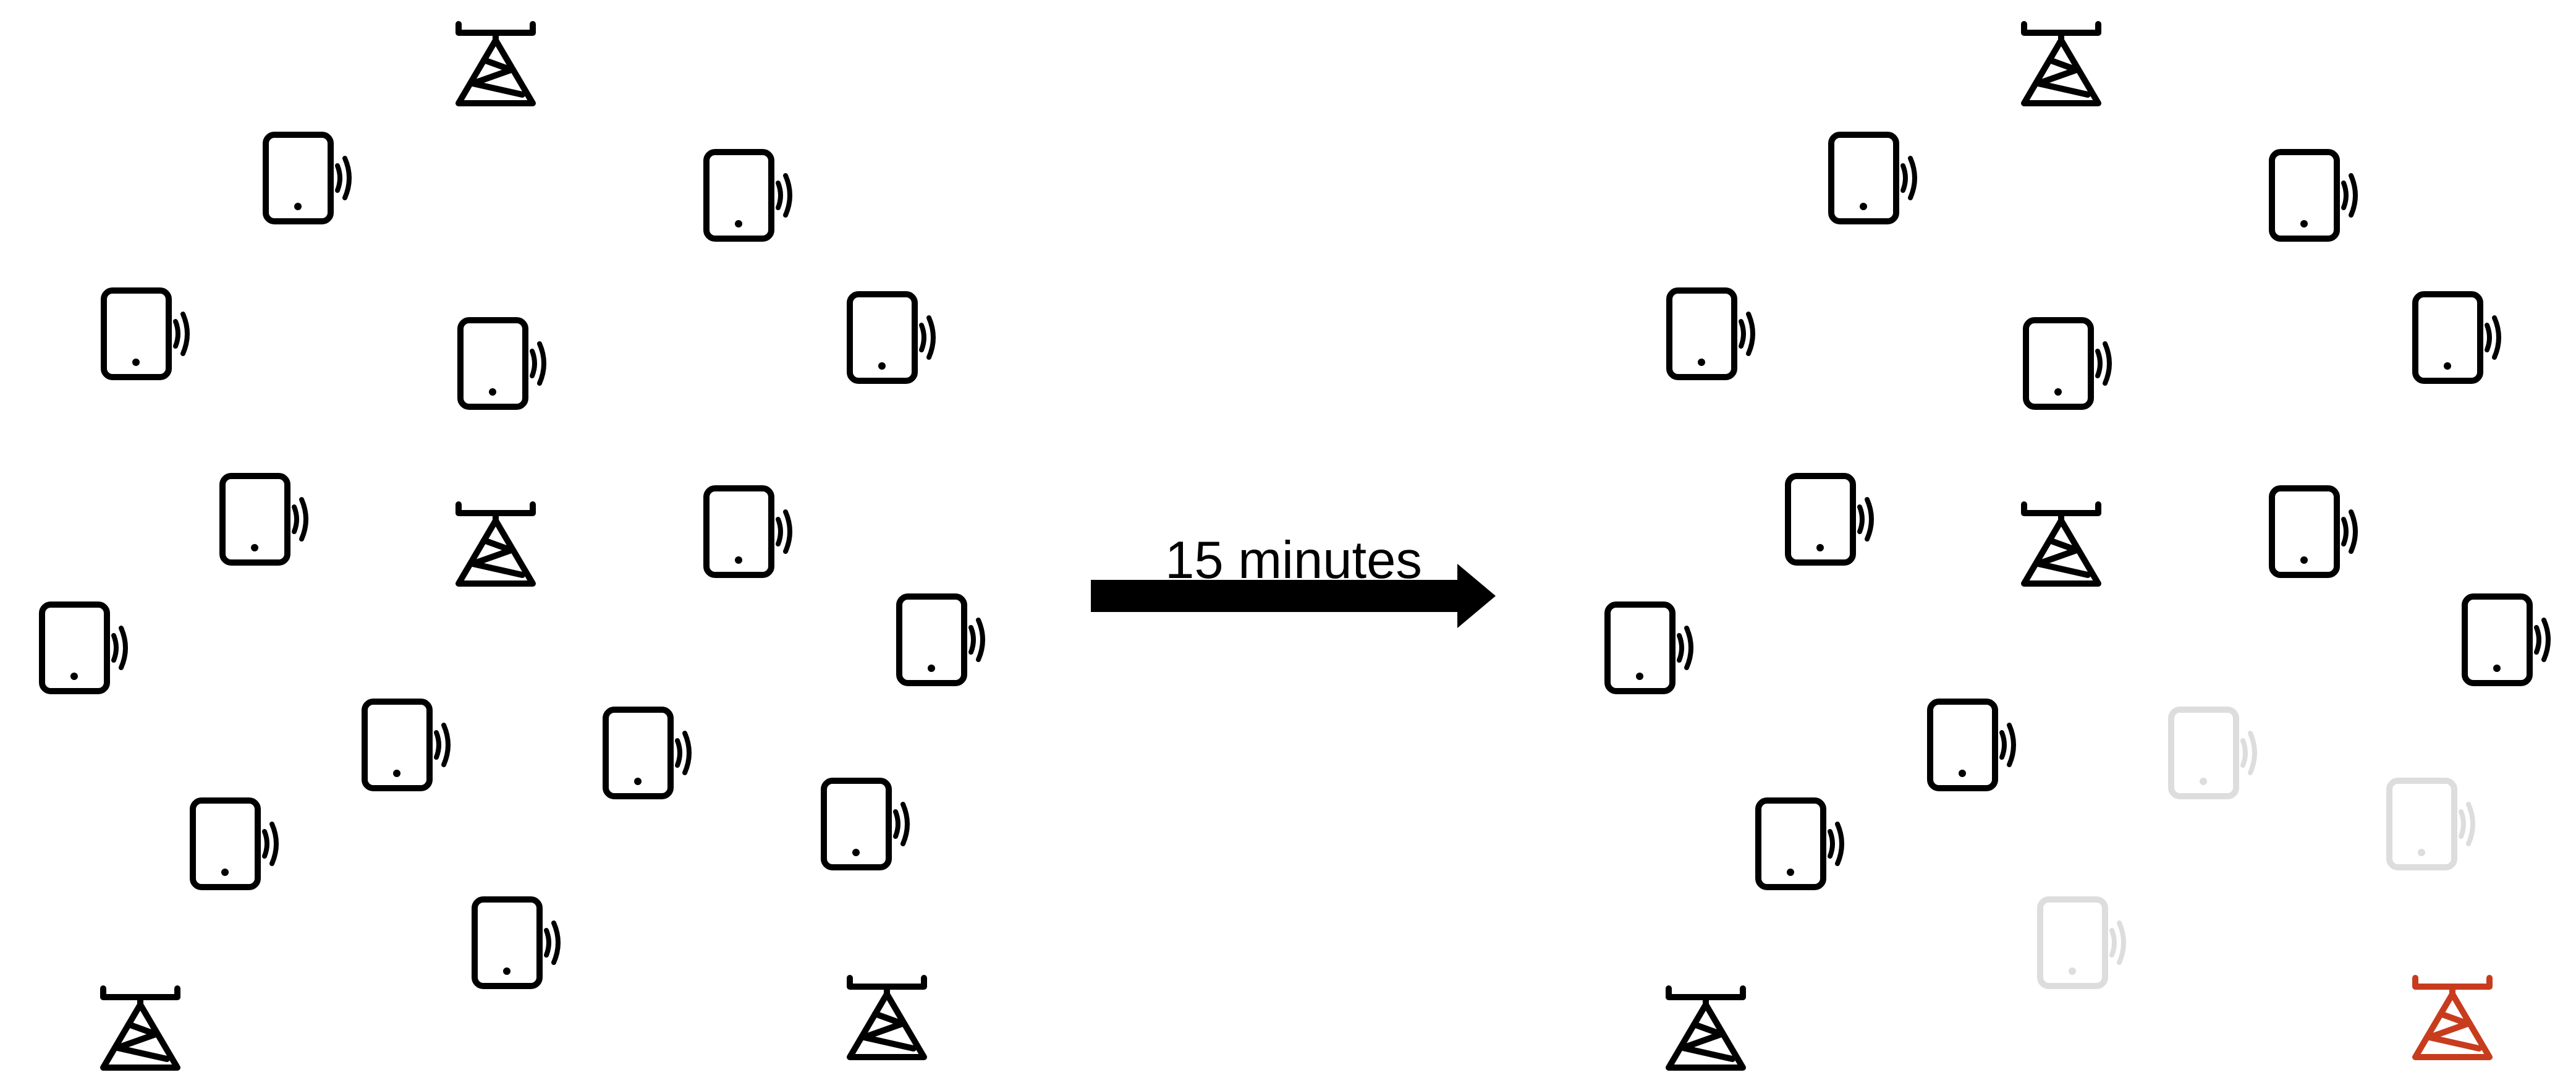 The image size is (2576, 1088). Describe the element at coordinates (1293, 560) in the screenshot. I see `arrow-label: 15 minutes` at that location.